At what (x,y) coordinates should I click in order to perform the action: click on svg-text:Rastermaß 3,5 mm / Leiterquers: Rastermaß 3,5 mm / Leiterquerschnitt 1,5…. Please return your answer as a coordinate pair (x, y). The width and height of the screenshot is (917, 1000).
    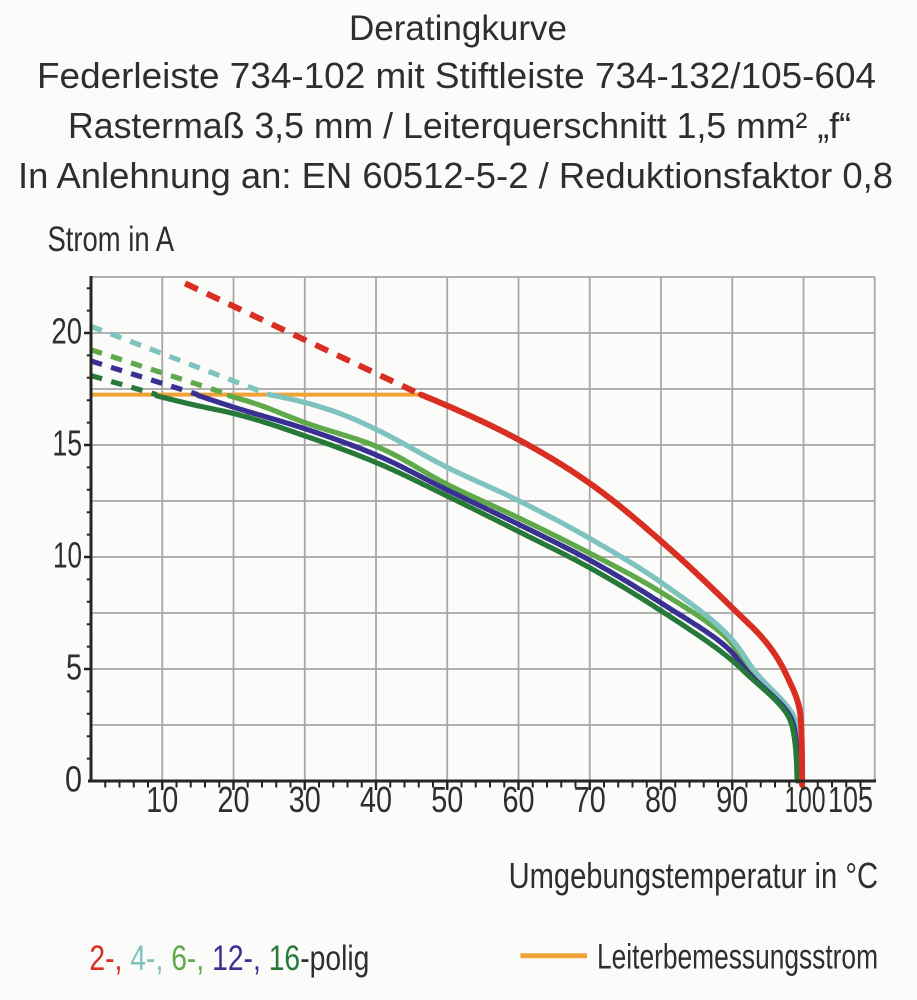
    Looking at the image, I should click on (459, 125).